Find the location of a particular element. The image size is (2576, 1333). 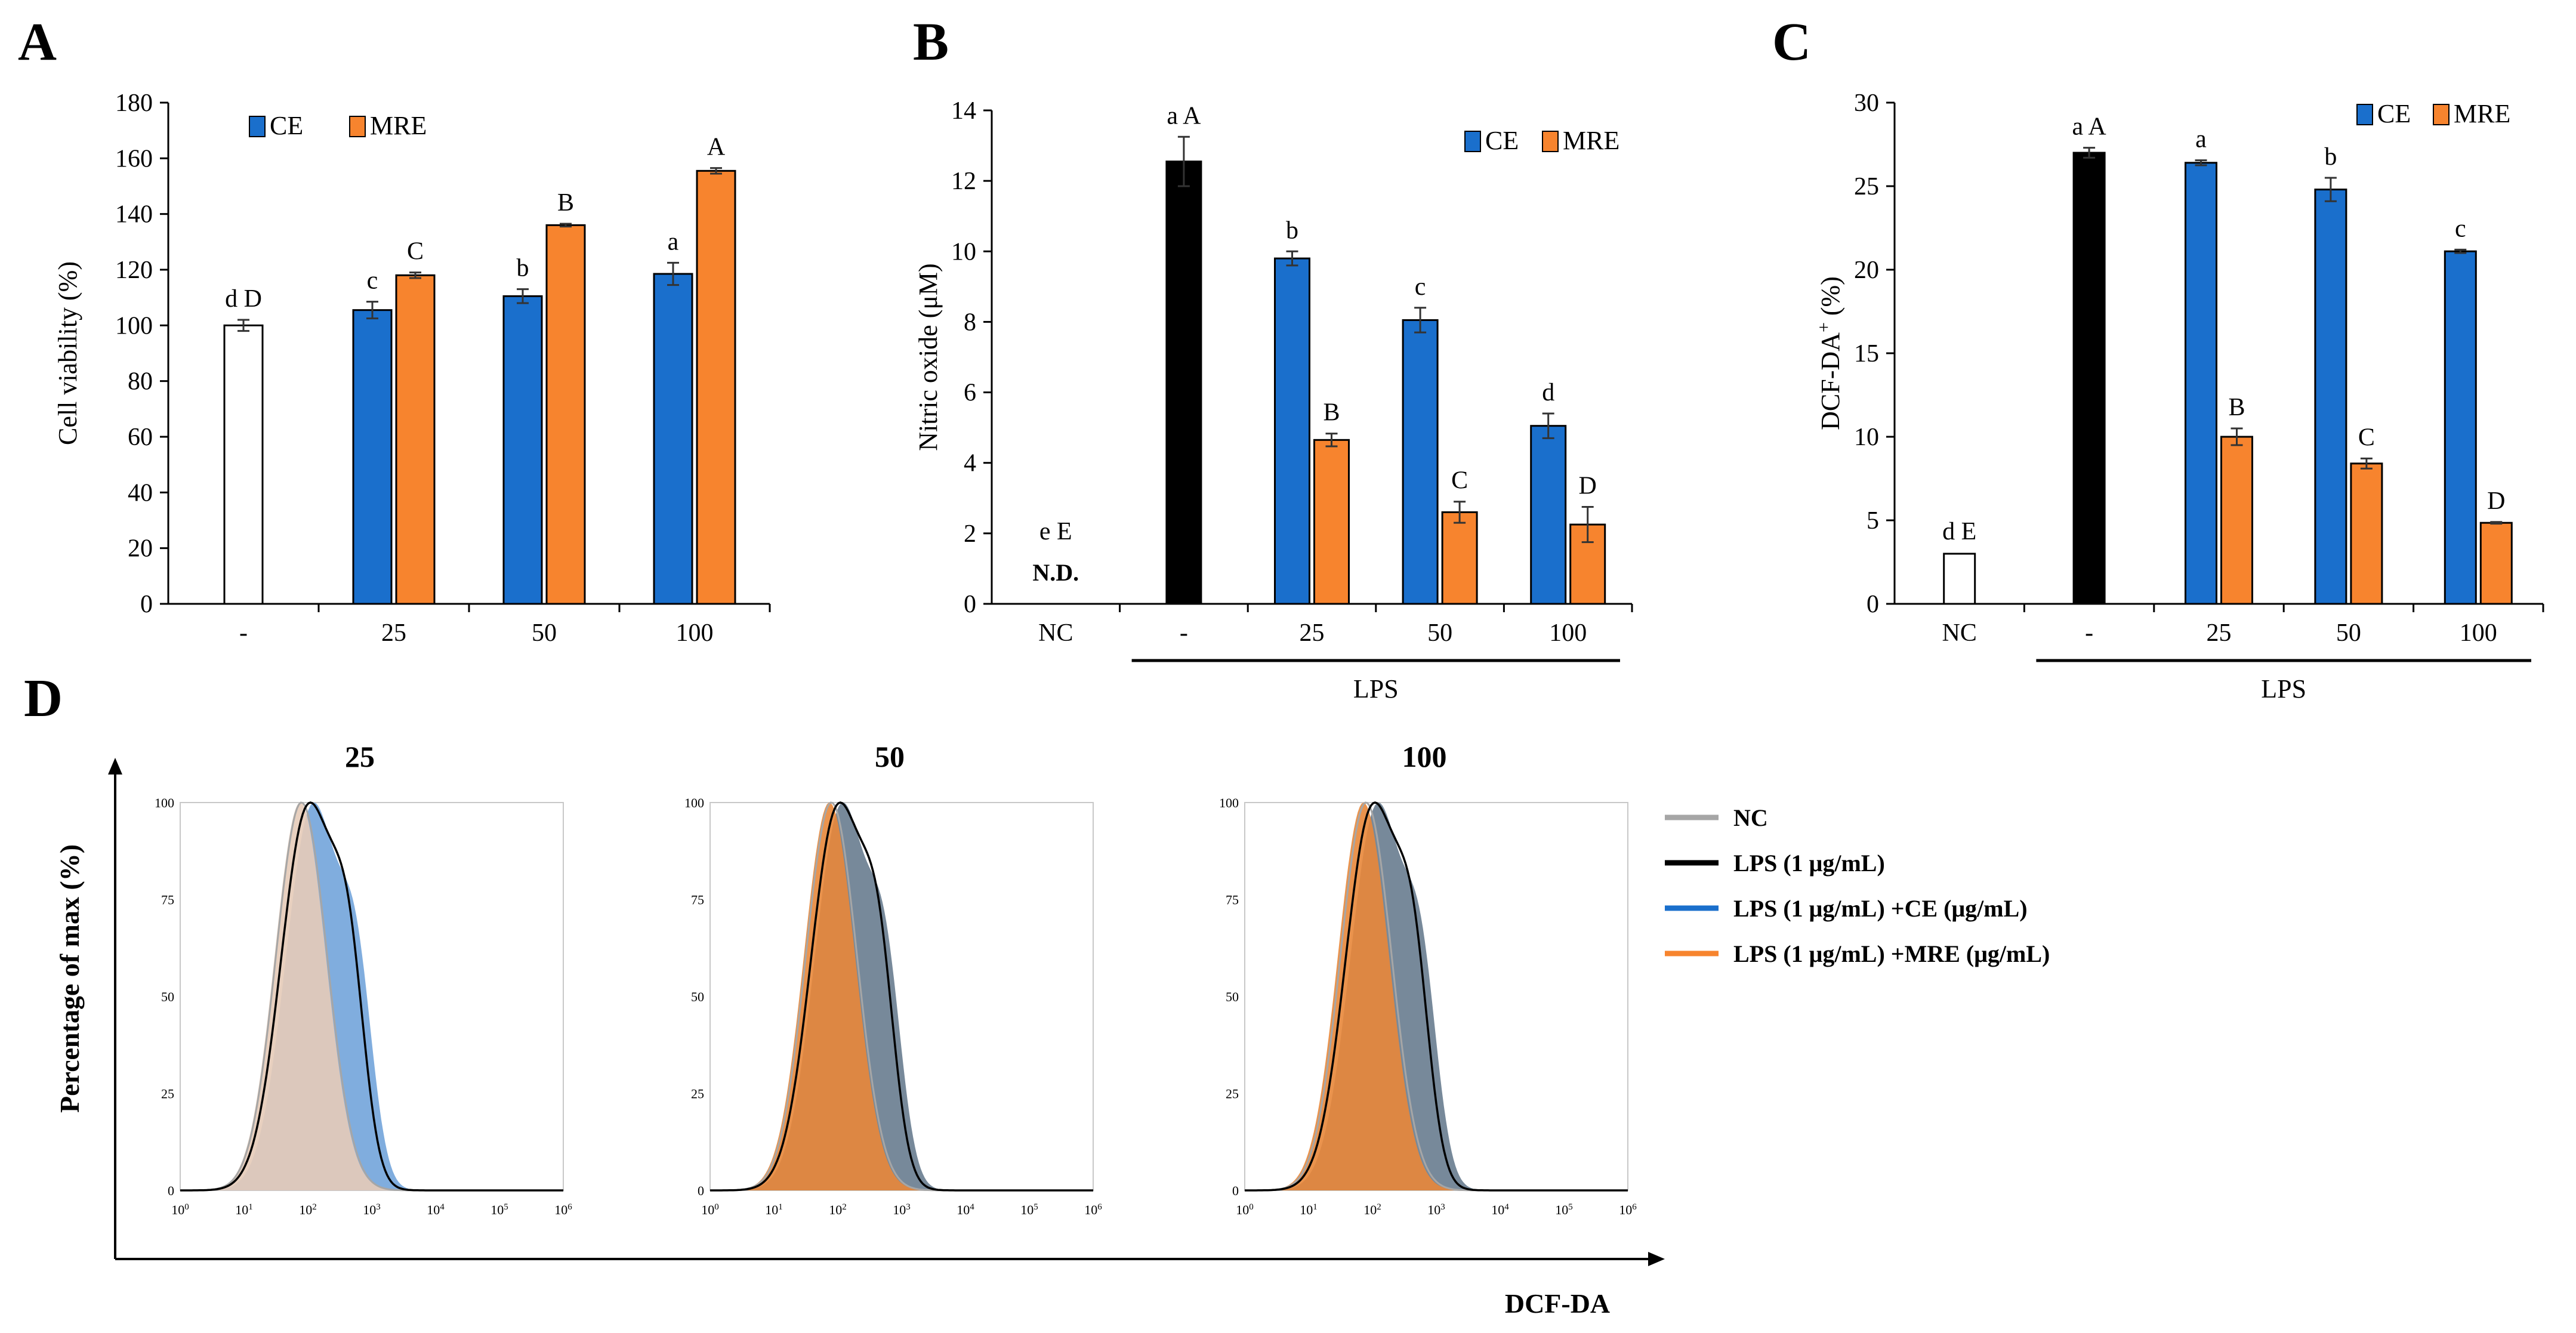

histogram-legend-label: LPS (1 μg/mL) +CE (μg/mL) is located at coordinates (1880, 908).